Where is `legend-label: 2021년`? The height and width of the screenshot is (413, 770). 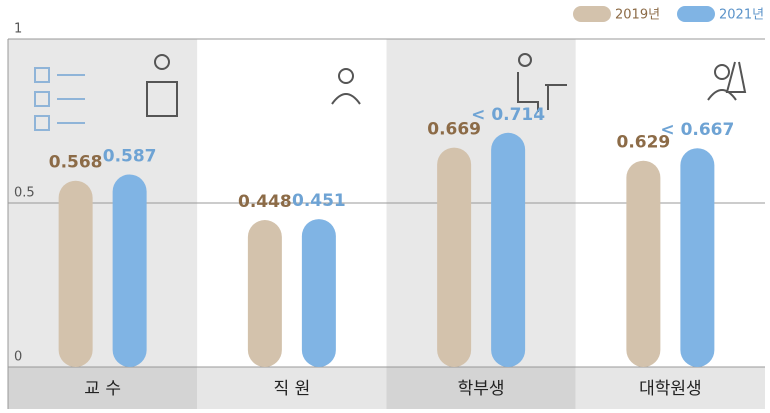
legend-label: 2021년 is located at coordinates (741, 15).